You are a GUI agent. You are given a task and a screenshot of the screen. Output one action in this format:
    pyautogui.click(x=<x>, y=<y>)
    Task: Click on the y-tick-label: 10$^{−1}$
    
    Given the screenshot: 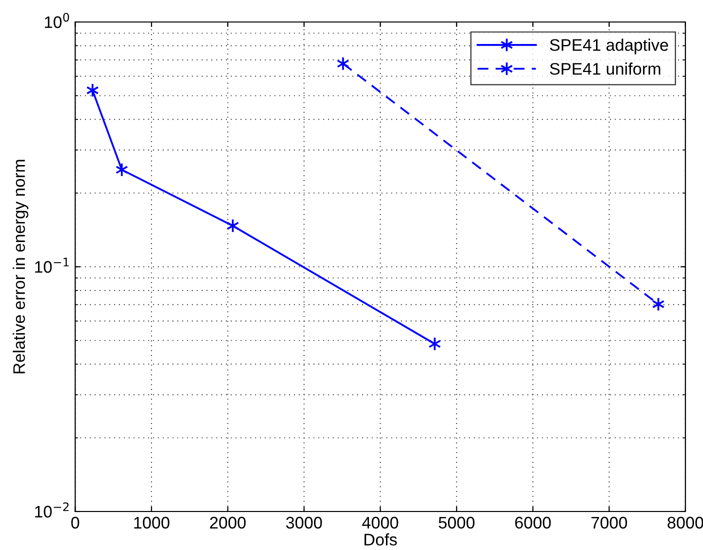 What is the action you would take?
    pyautogui.click(x=52, y=265)
    